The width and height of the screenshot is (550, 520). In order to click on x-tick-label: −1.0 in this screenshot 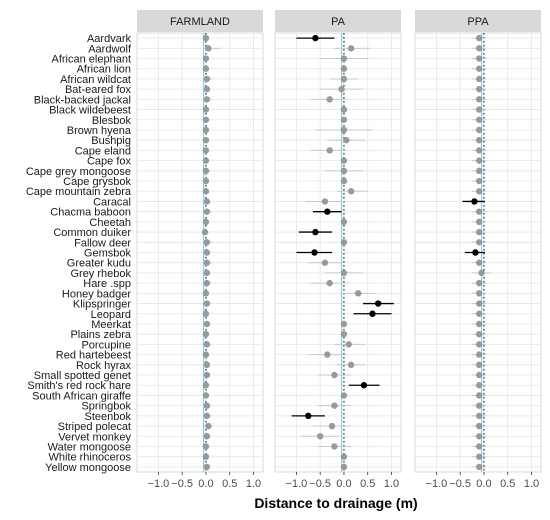, I will do `click(297, 484)`.